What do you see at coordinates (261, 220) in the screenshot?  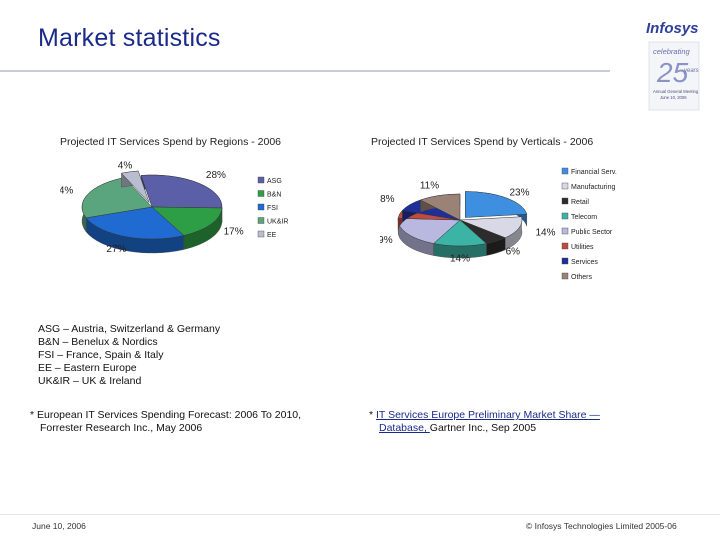 I see `legend-swatch-ukandir` at bounding box center [261, 220].